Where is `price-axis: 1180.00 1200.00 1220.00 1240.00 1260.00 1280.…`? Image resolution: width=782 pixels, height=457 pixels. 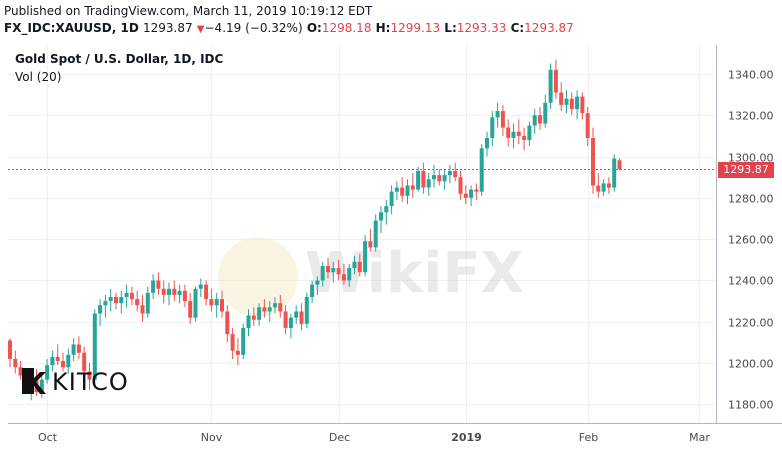
price-axis: 1180.00 1200.00 1220.00 1240.00 1260.00 1280.… is located at coordinates (751, 240).